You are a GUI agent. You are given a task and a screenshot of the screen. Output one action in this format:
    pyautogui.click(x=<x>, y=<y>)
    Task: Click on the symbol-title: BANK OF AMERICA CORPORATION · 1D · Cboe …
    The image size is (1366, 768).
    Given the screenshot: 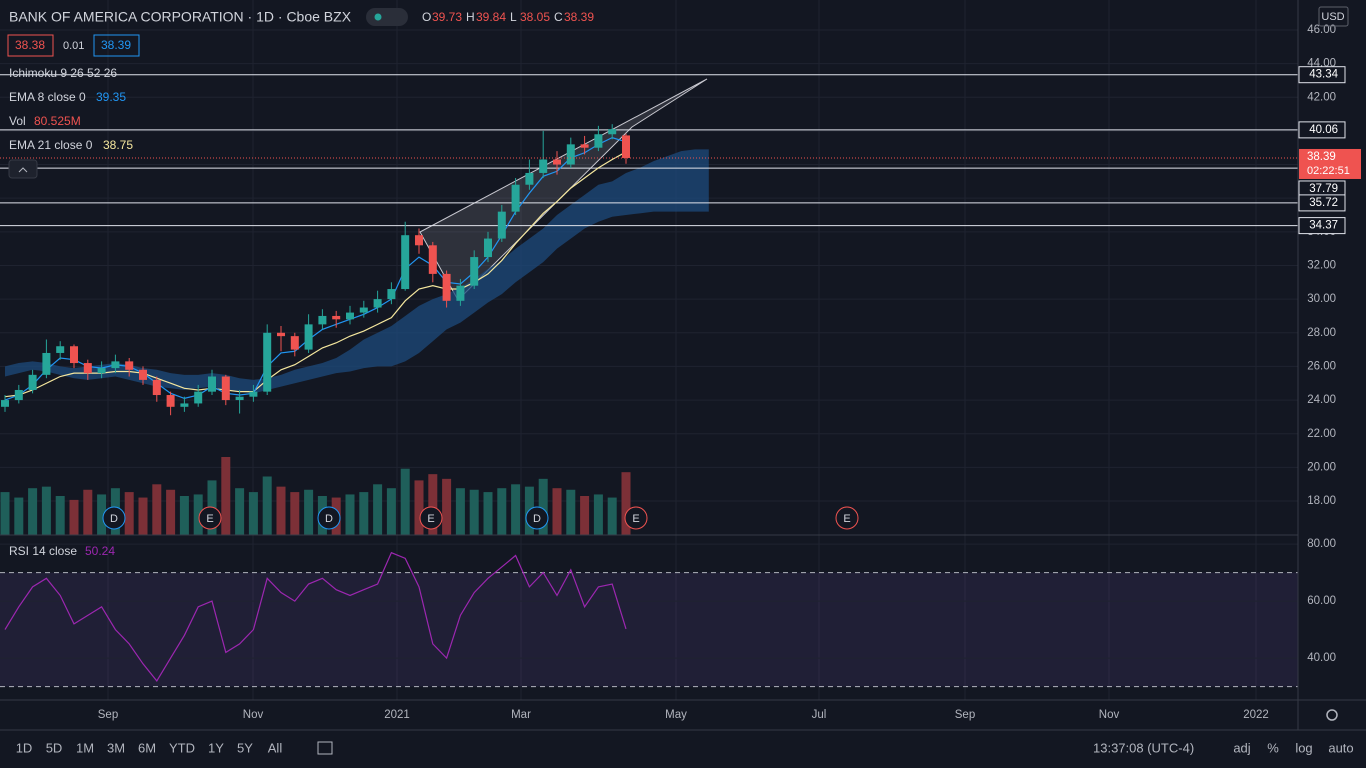 What is the action you would take?
    pyautogui.click(x=180, y=17)
    